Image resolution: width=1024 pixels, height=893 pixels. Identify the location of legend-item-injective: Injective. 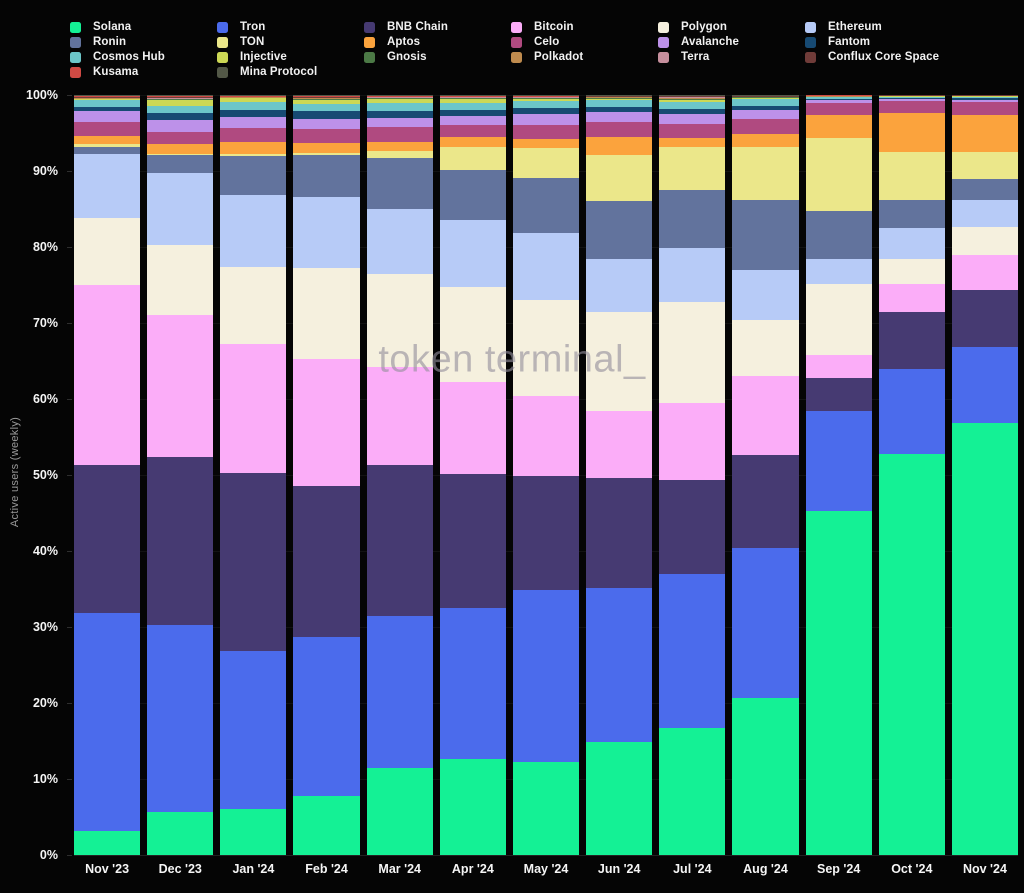
(290, 57).